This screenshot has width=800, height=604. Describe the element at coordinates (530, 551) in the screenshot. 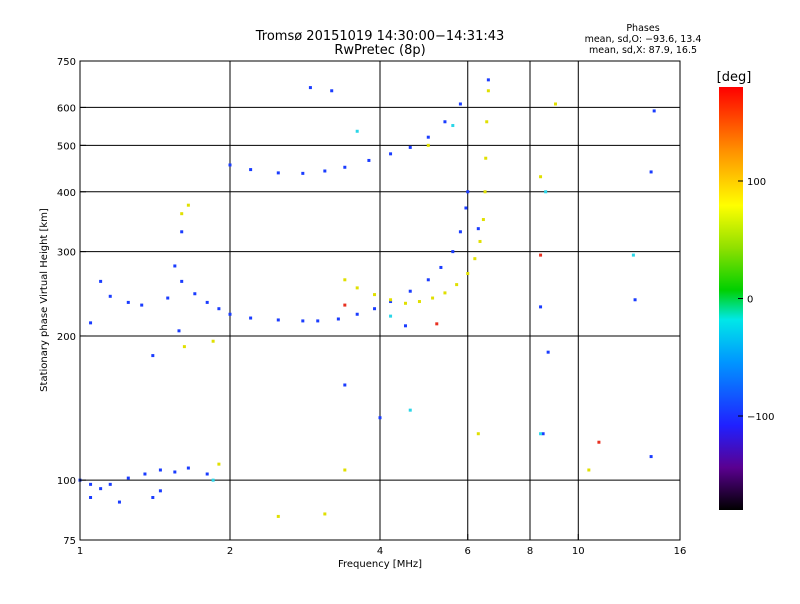

I see `x-tick-label: 8` at that location.